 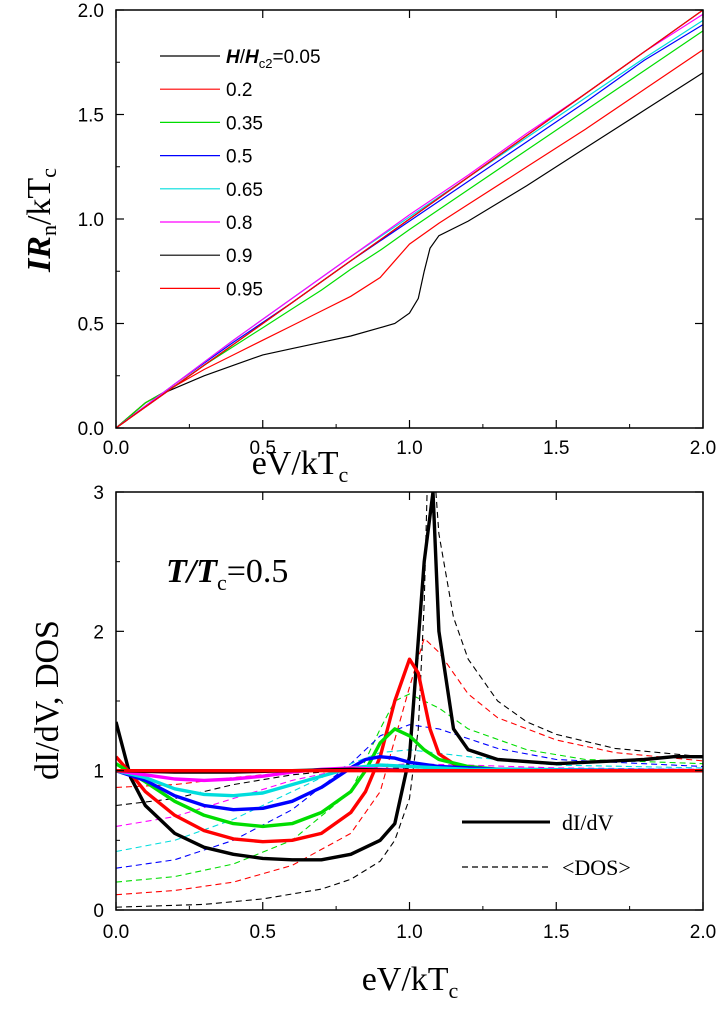 What do you see at coordinates (244, 190) in the screenshot?
I see `top-legend-label: 0.65` at bounding box center [244, 190].